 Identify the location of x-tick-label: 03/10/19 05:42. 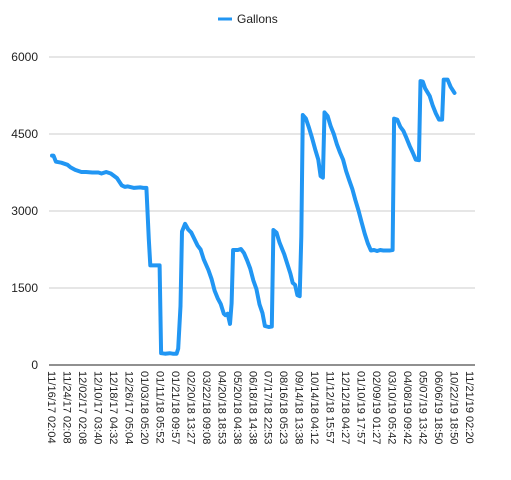
(392, 407).